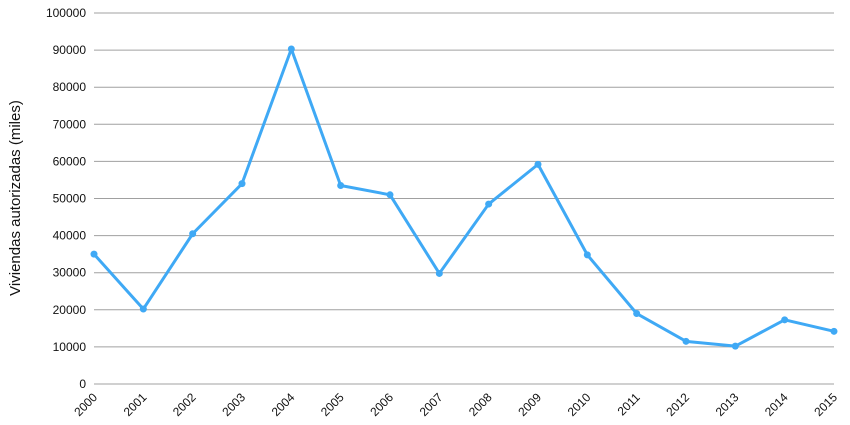  Describe the element at coordinates (70, 347) in the screenshot. I see `y-tick-label: 10000` at that location.